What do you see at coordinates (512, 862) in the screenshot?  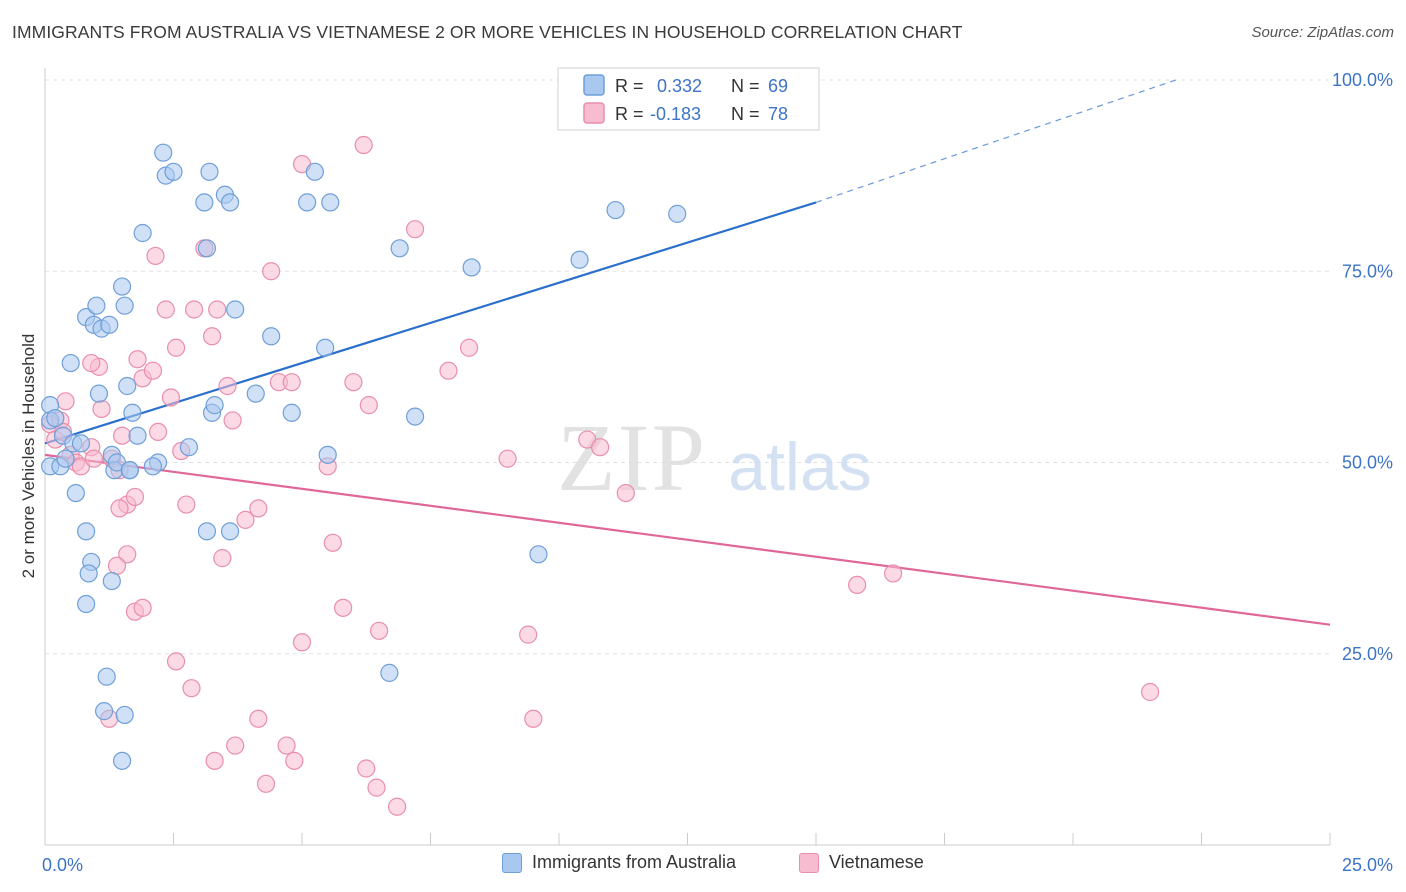 I see `legend-swatch-blue-icon` at bounding box center [512, 862].